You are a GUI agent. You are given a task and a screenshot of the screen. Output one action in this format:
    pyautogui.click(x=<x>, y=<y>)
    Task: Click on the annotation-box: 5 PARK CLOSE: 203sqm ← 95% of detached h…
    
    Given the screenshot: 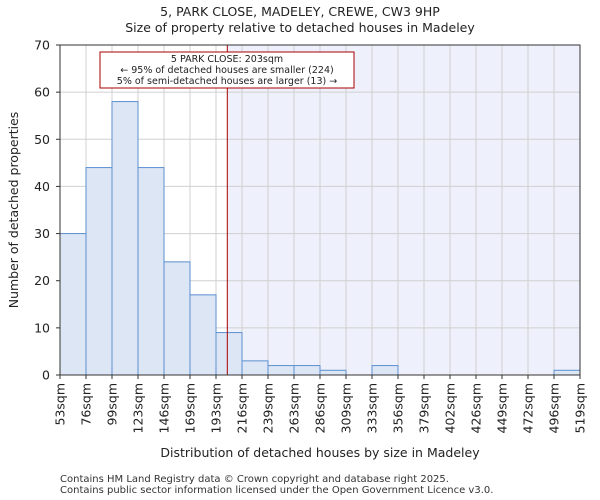 What is the action you would take?
    pyautogui.click(x=227, y=70)
    